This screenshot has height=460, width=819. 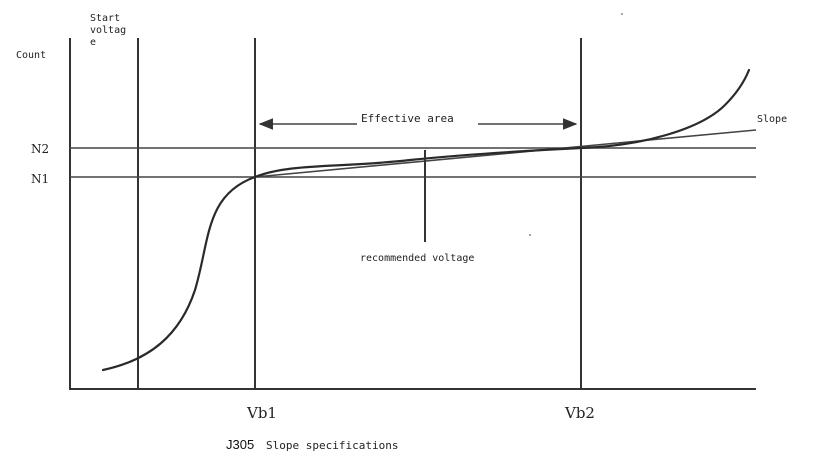 What do you see at coordinates (93, 42) in the screenshot?
I see `start-voltage-label-3: e` at bounding box center [93, 42].